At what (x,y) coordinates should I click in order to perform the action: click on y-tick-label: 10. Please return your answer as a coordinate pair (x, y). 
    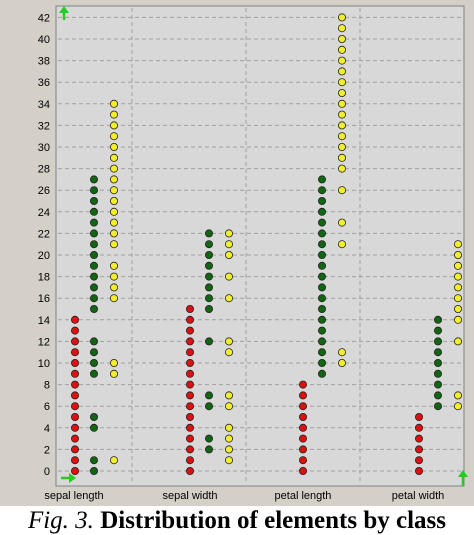
    Looking at the image, I should click on (44, 364).